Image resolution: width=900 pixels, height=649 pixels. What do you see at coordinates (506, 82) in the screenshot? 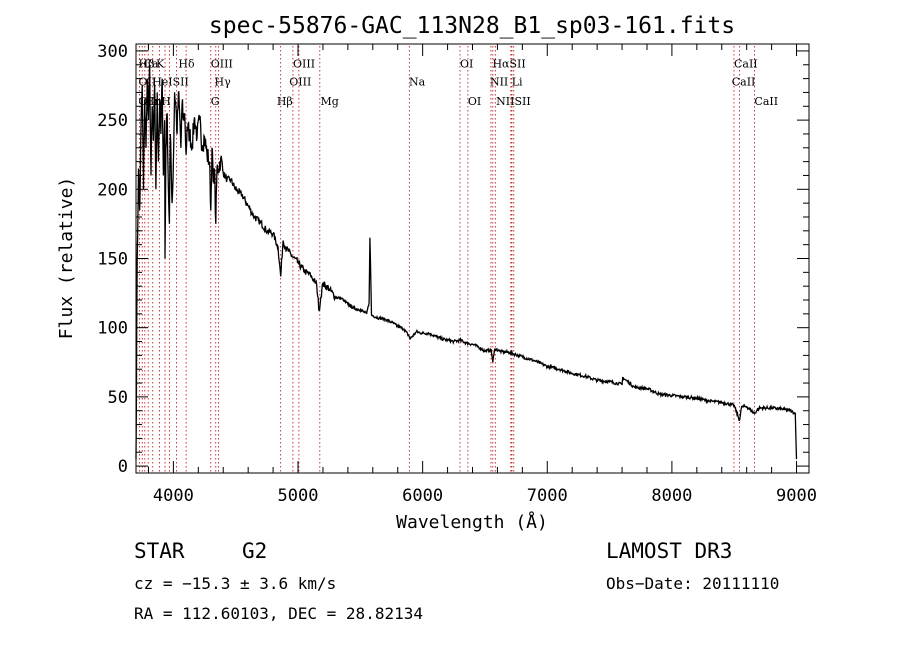
I see `line-label: NII Li` at bounding box center [506, 82].